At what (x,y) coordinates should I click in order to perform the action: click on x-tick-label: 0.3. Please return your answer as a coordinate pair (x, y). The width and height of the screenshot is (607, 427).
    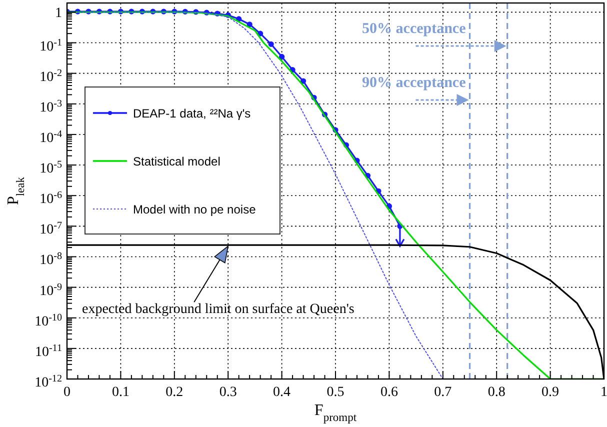
    Looking at the image, I should click on (228, 392).